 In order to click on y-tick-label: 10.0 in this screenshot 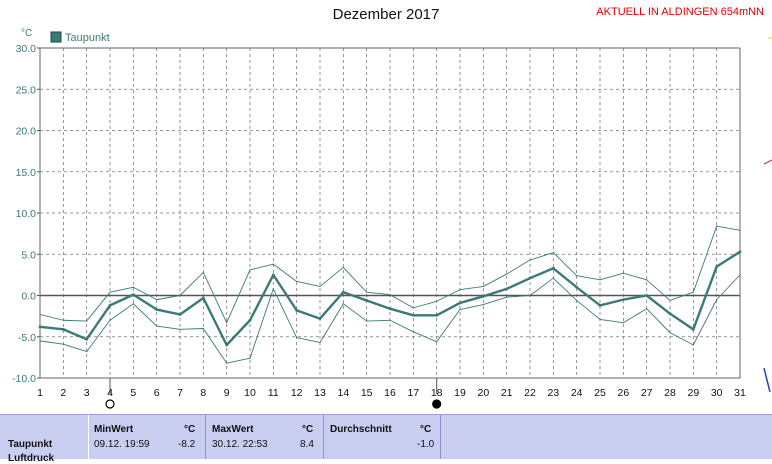, I will do `click(26, 214)`.